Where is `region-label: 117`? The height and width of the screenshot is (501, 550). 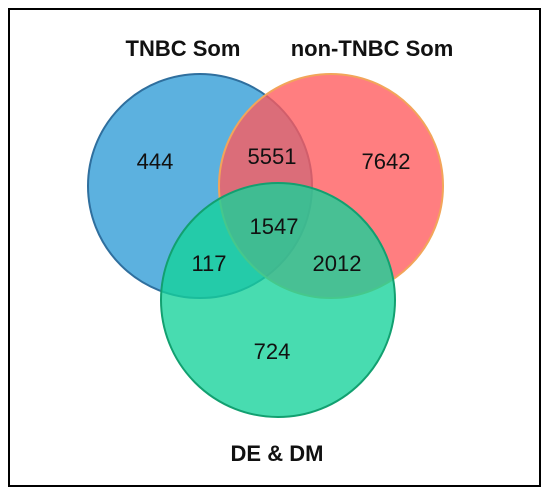
region-label: 117 is located at coordinates (208, 263).